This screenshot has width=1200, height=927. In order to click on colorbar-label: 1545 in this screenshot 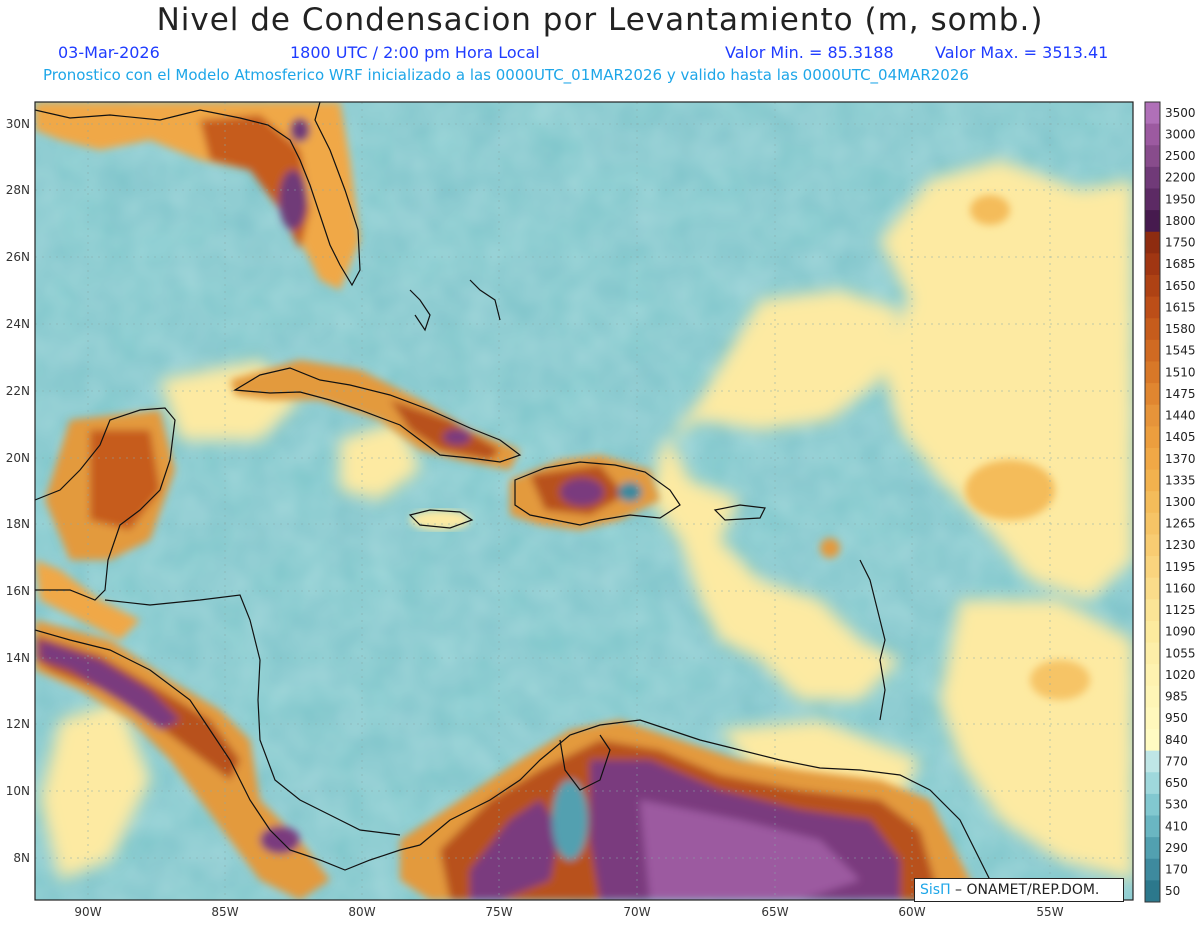, I will do `click(1180, 351)`.